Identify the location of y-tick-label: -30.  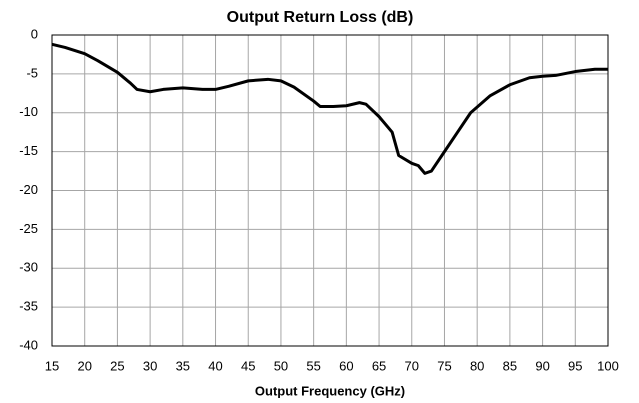
(28, 267).